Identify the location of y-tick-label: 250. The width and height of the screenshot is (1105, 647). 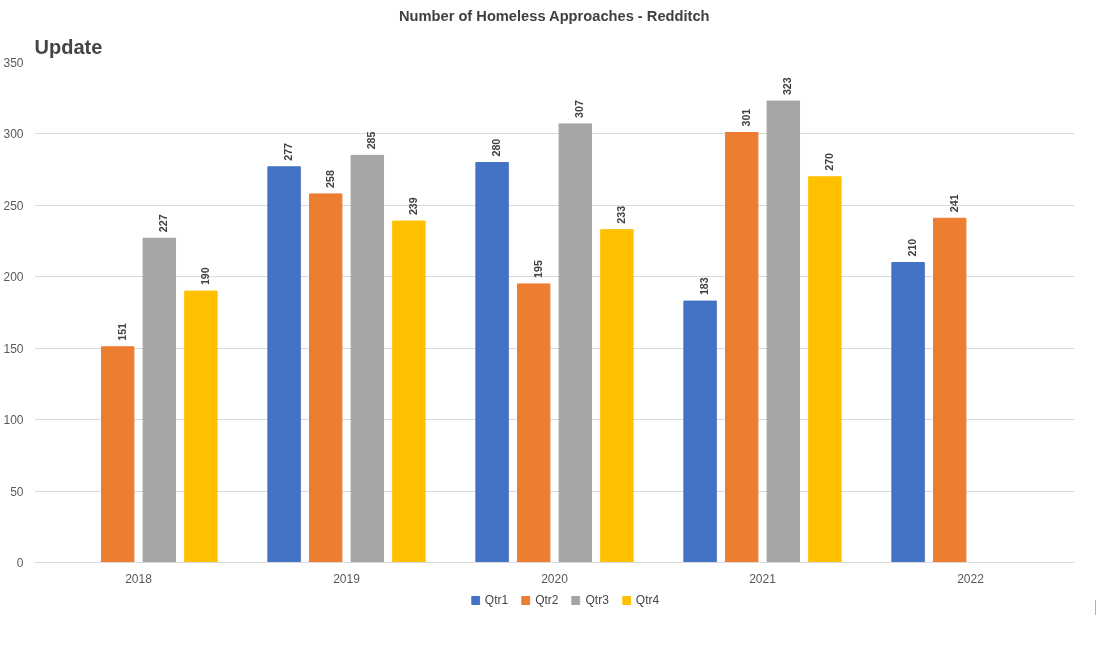
(13, 205).